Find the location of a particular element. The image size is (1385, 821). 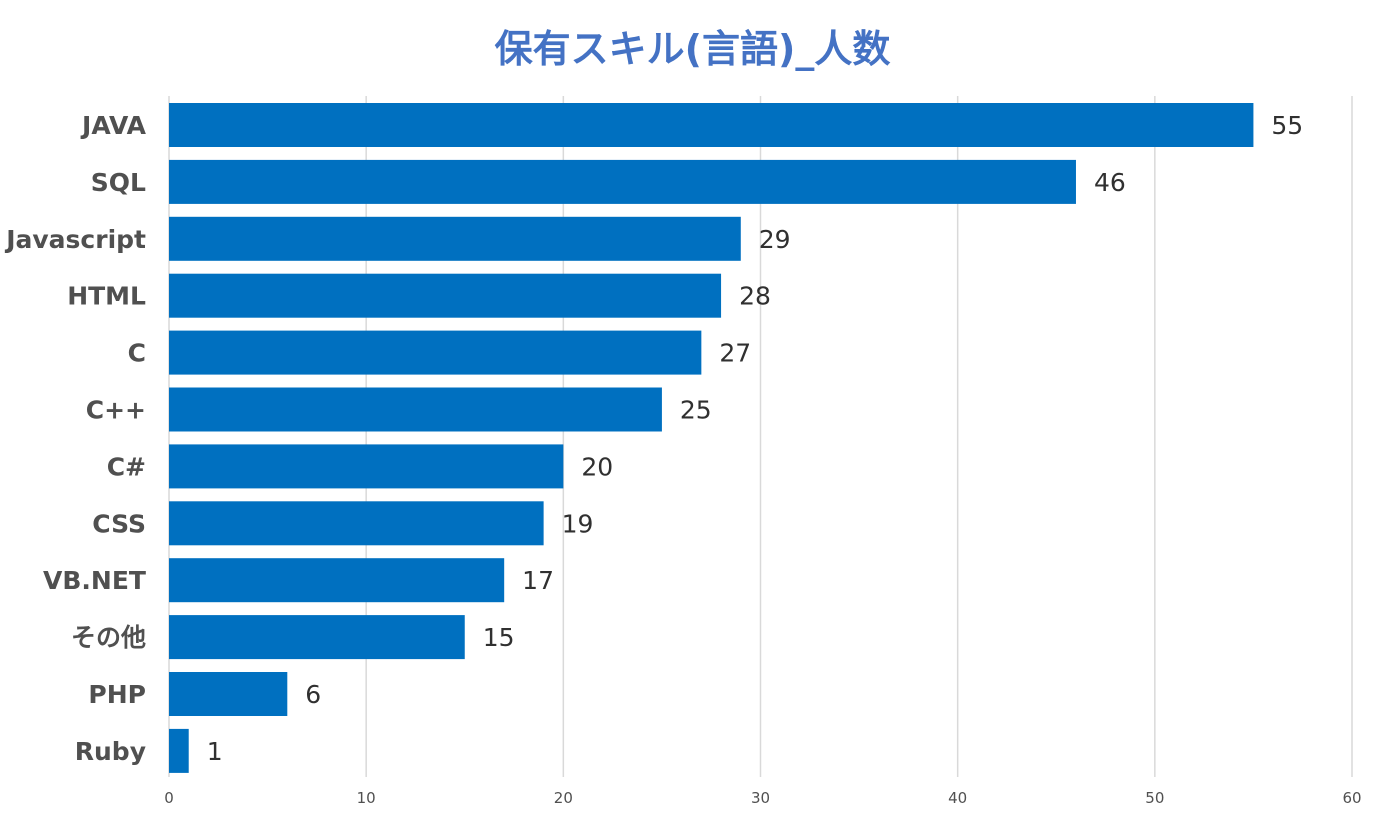

value-label-11: 1 is located at coordinates (215, 751).